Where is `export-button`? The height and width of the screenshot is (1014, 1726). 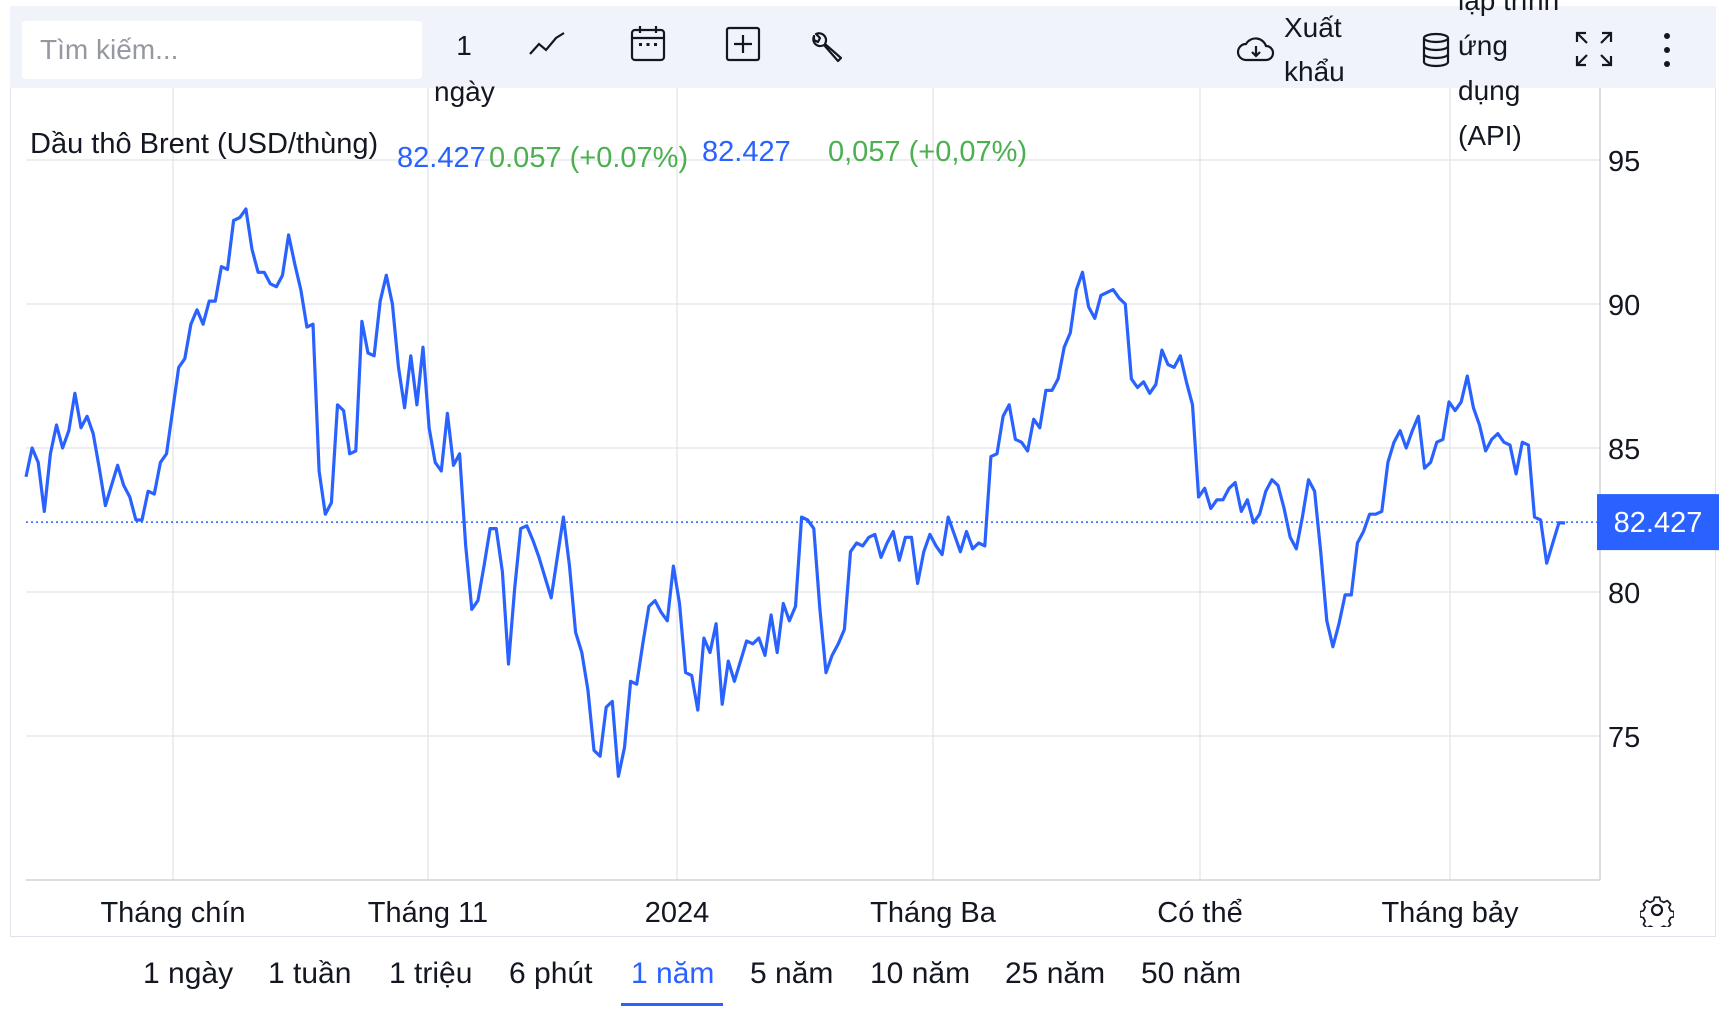
export-button is located at coordinates (1256, 50).